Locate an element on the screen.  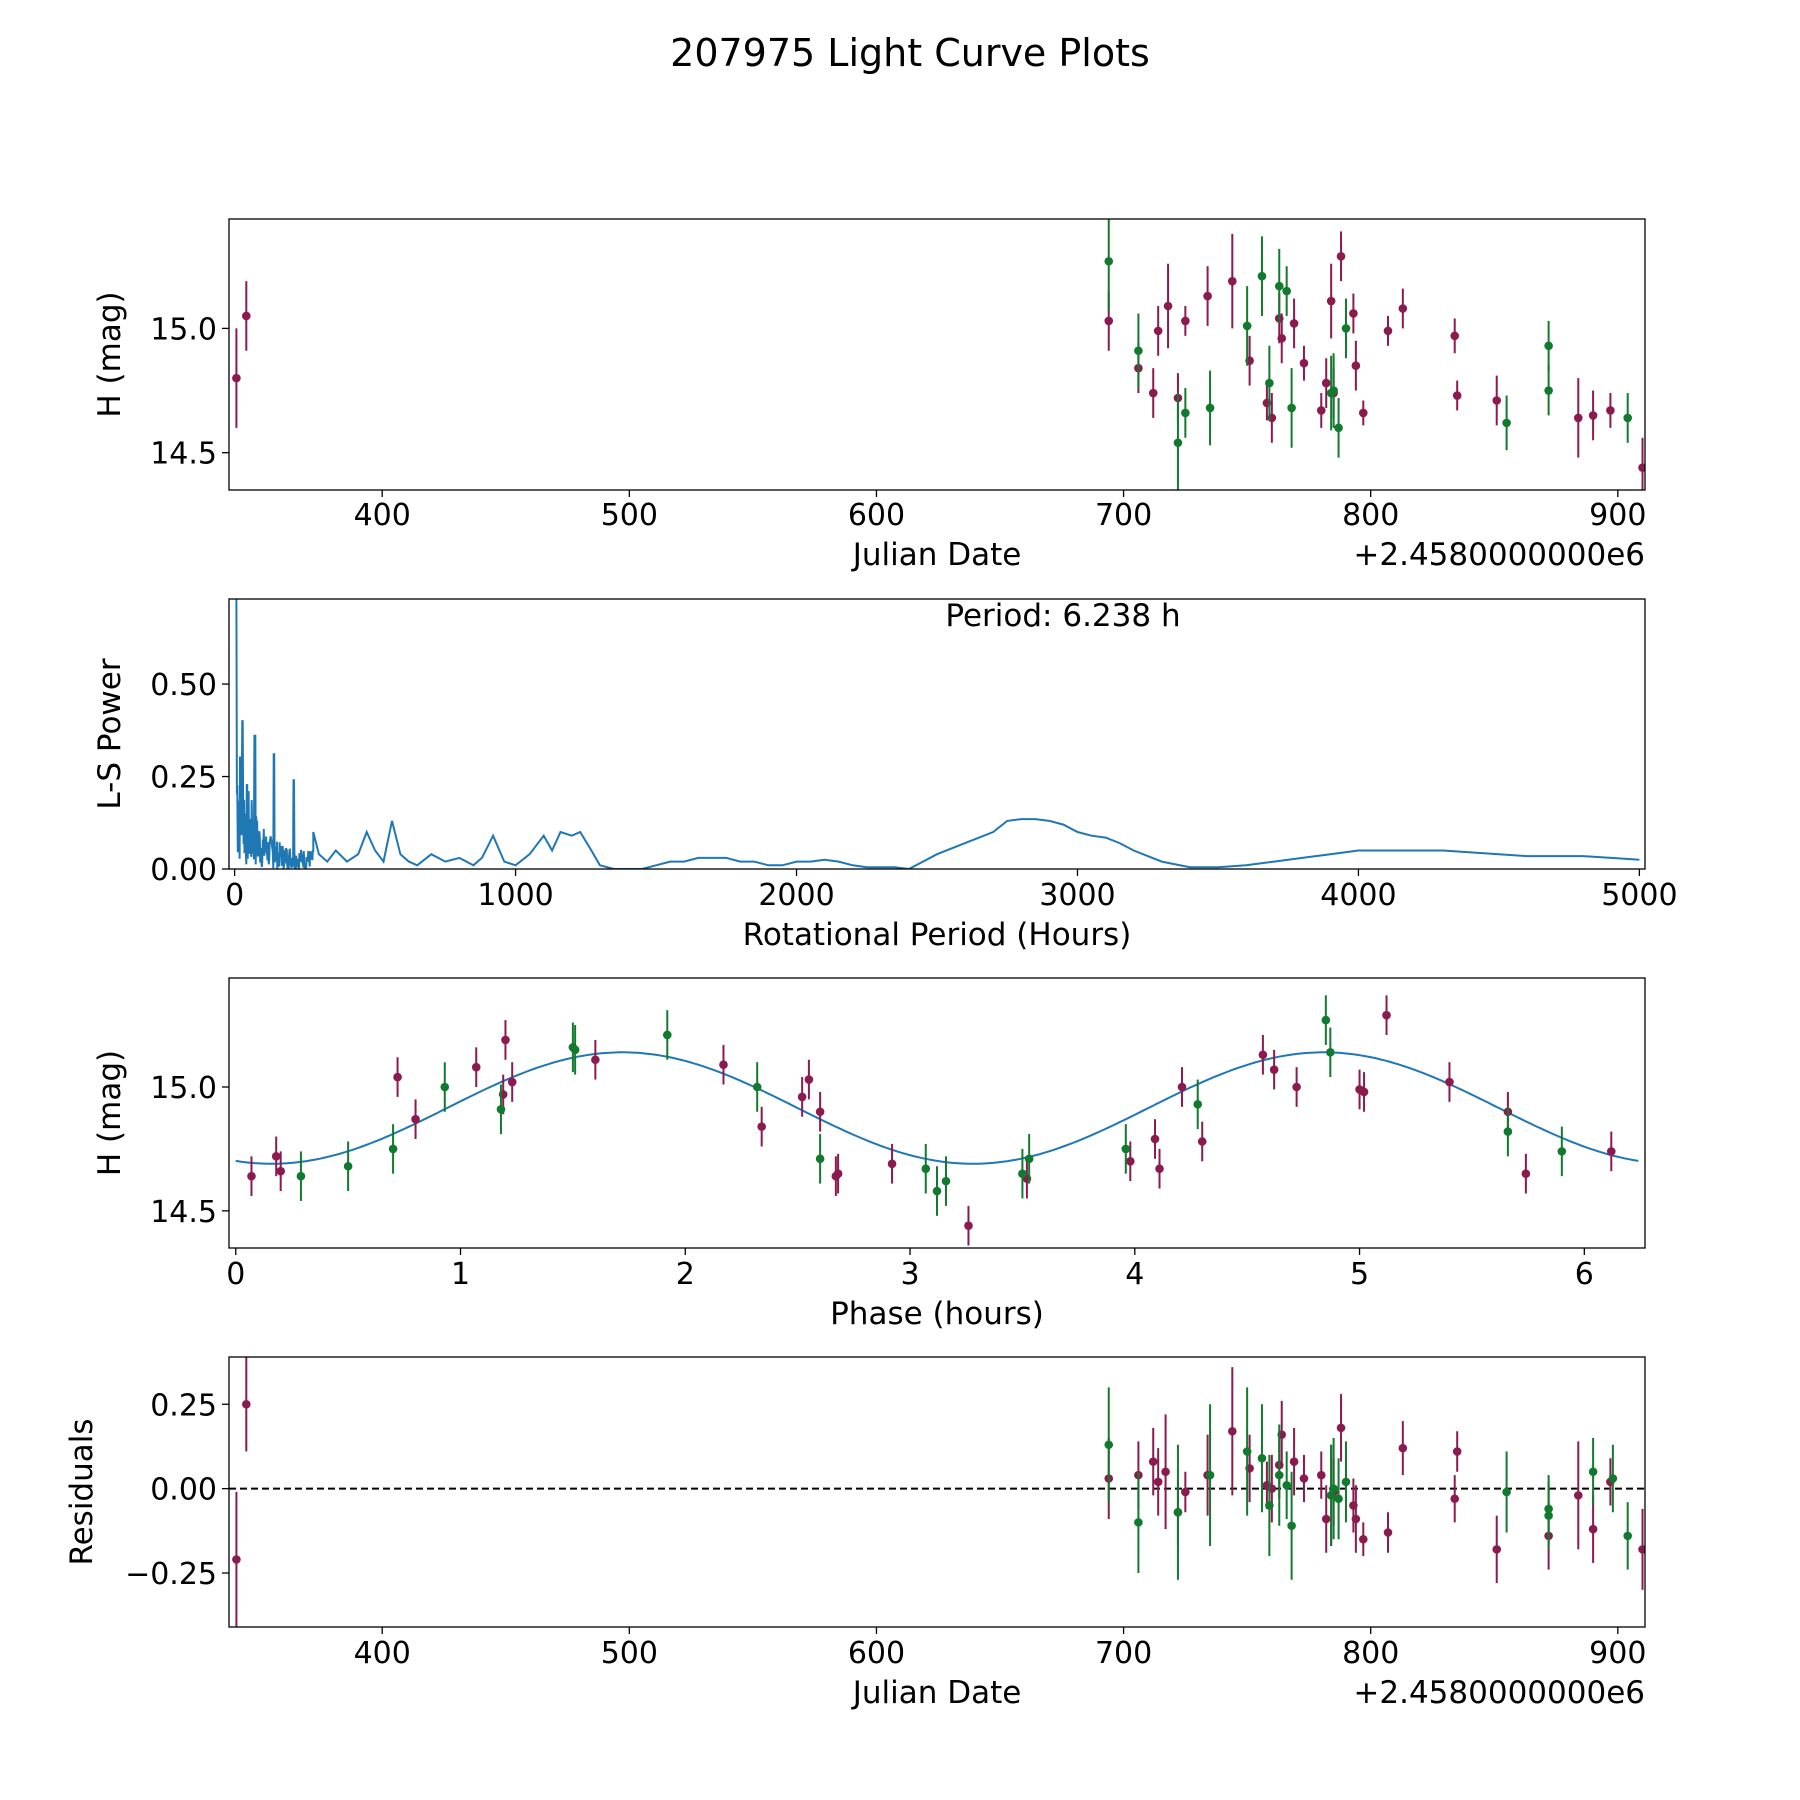
lightcurve-ytick-label: 14.5 is located at coordinates (183, 454).